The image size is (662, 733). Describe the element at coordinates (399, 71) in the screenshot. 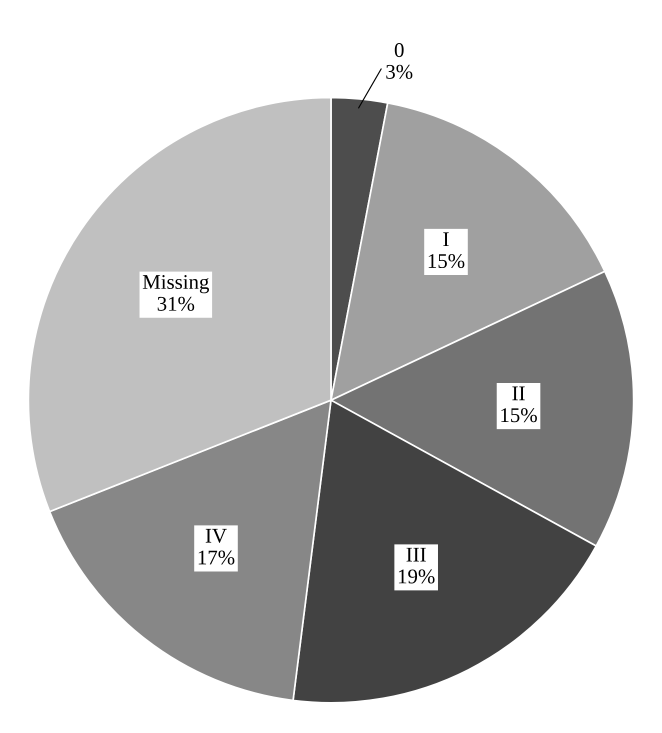

I see `data-label: 3%` at that location.